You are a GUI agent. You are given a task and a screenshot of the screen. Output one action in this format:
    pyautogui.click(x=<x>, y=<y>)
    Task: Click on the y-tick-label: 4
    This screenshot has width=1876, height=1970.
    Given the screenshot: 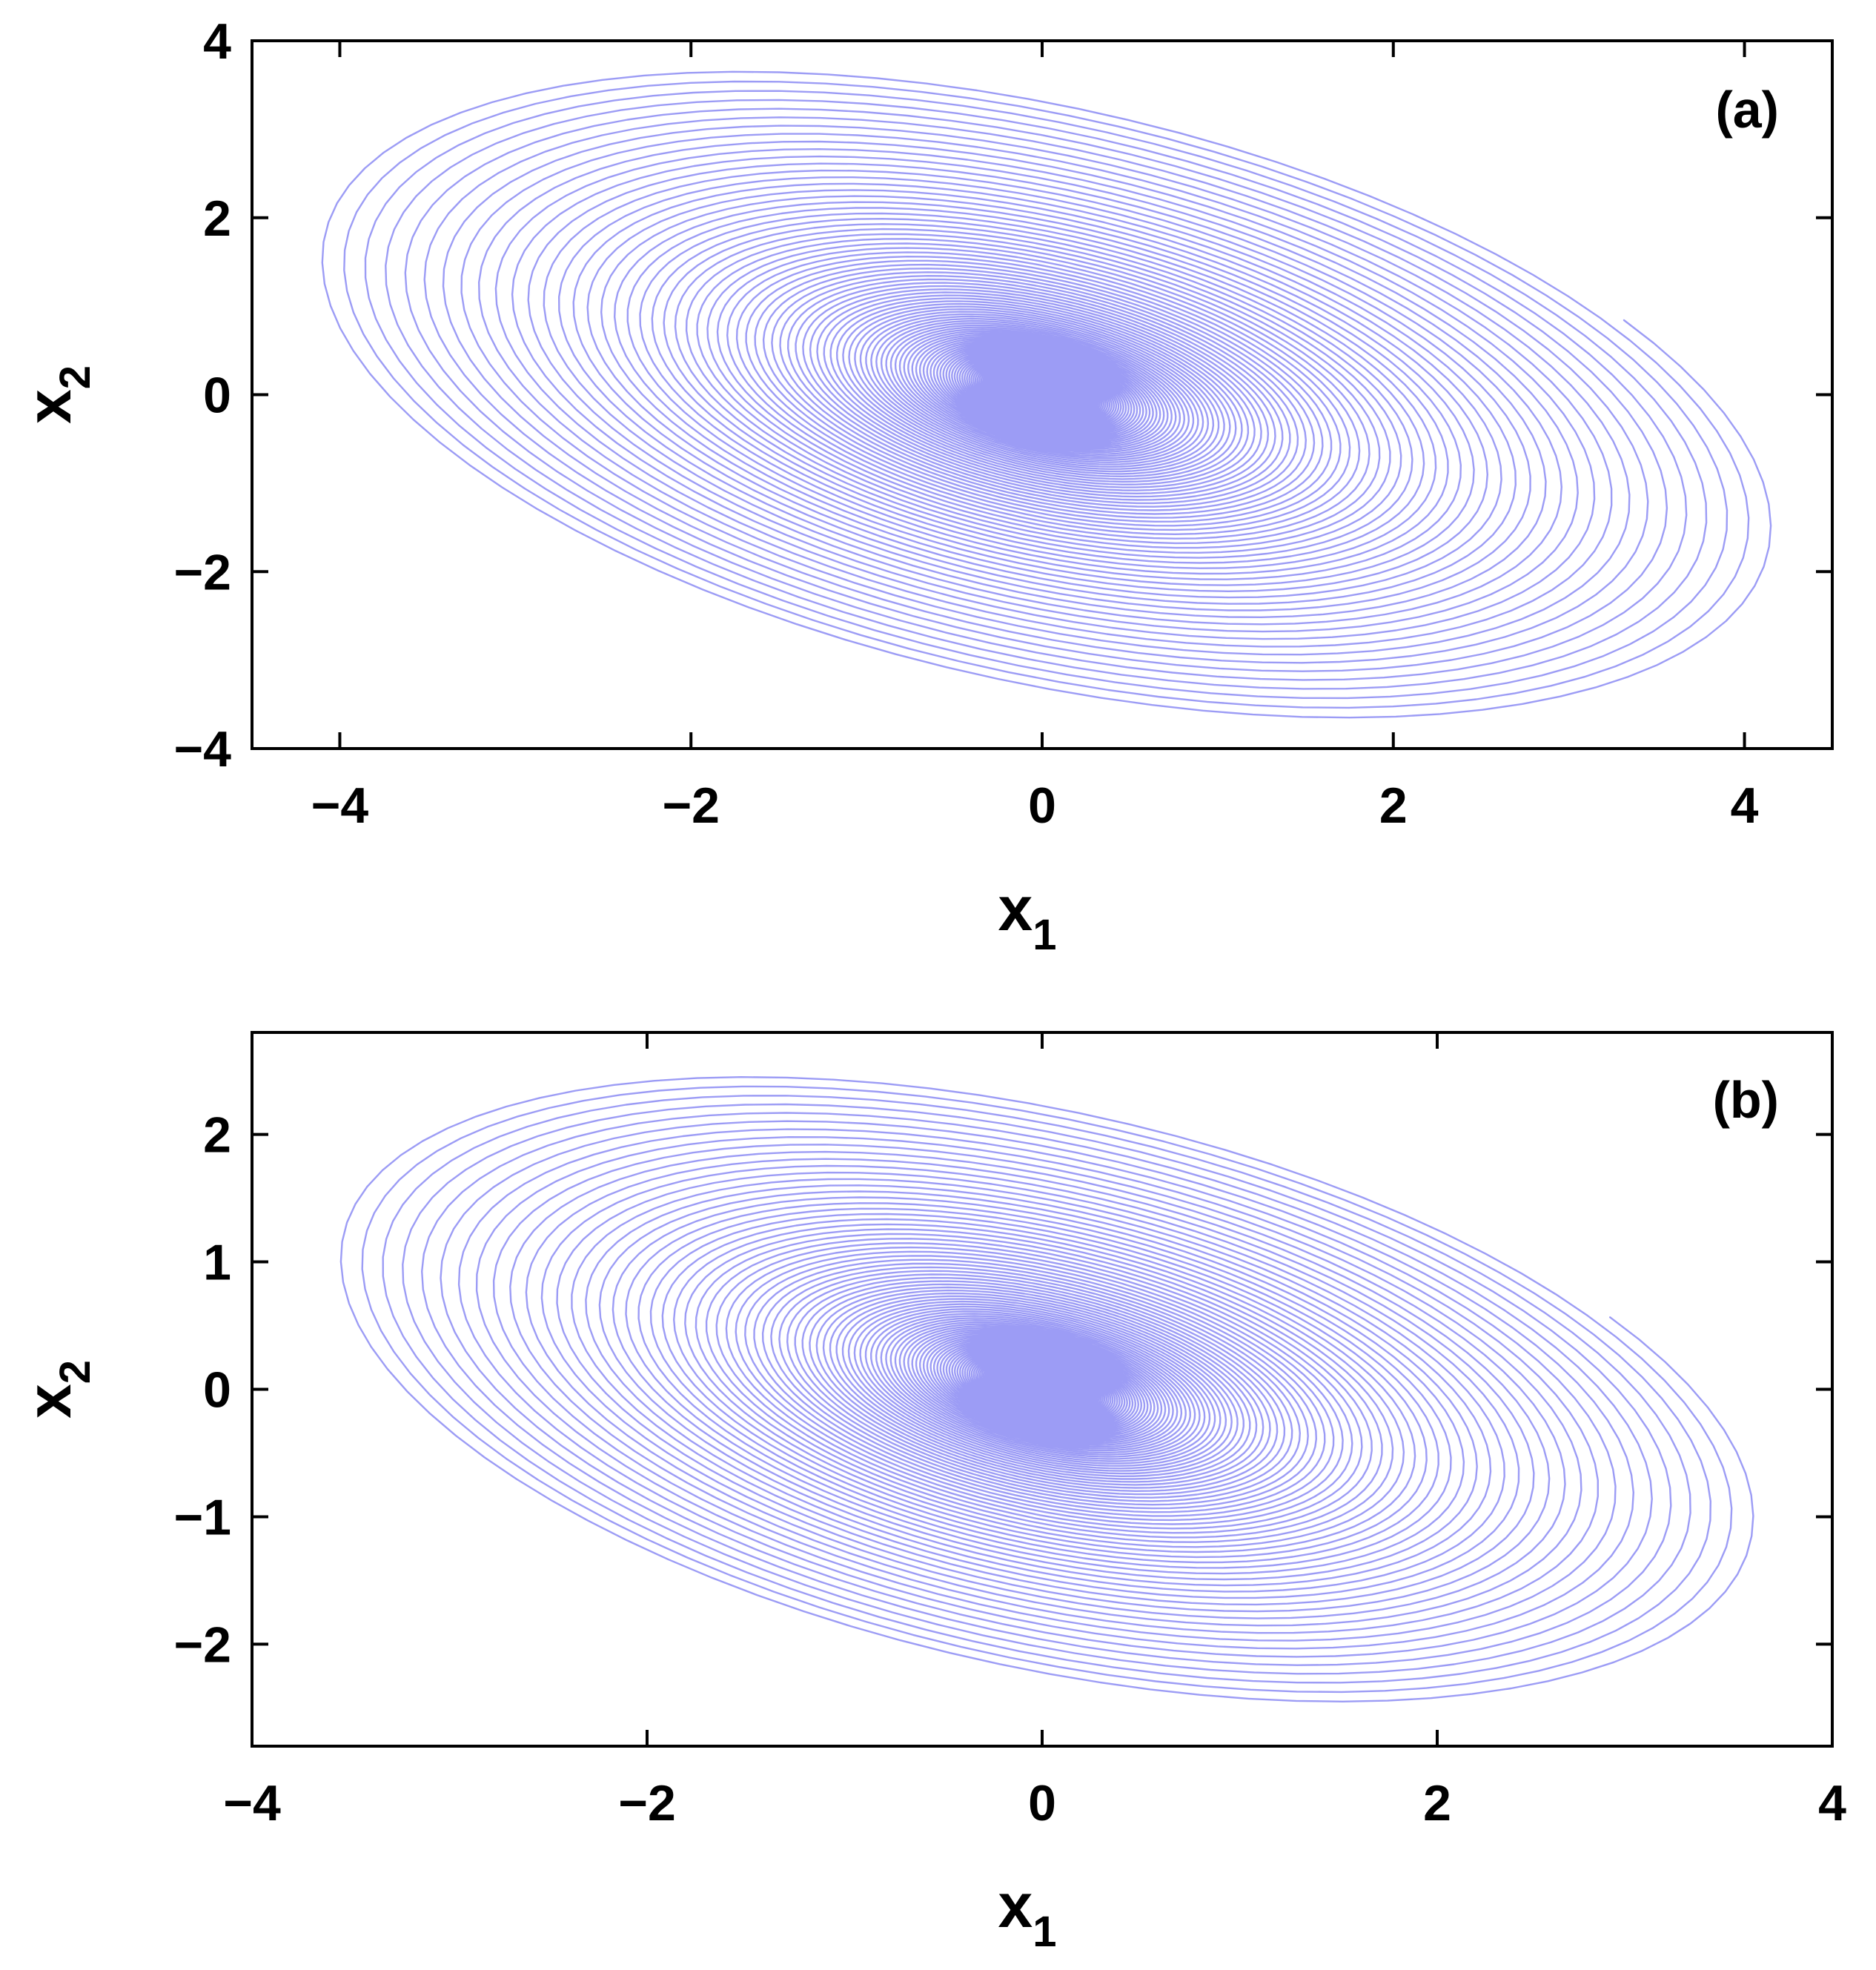 What is the action you would take?
    pyautogui.click(x=217, y=41)
    